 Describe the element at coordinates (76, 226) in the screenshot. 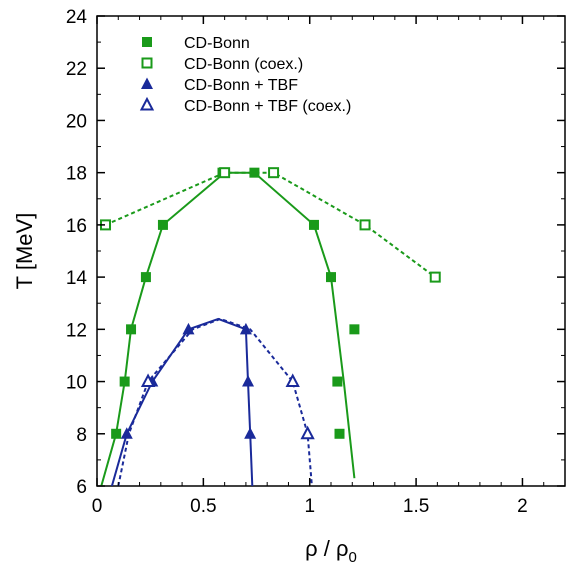

I see `y-tick-label: 16` at that location.